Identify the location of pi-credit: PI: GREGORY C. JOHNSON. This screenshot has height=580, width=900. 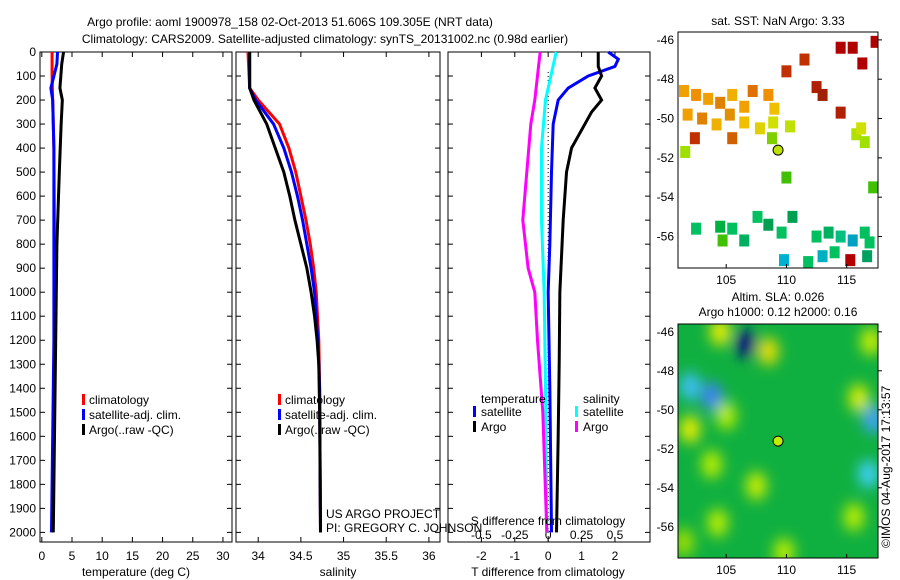
(404, 528).